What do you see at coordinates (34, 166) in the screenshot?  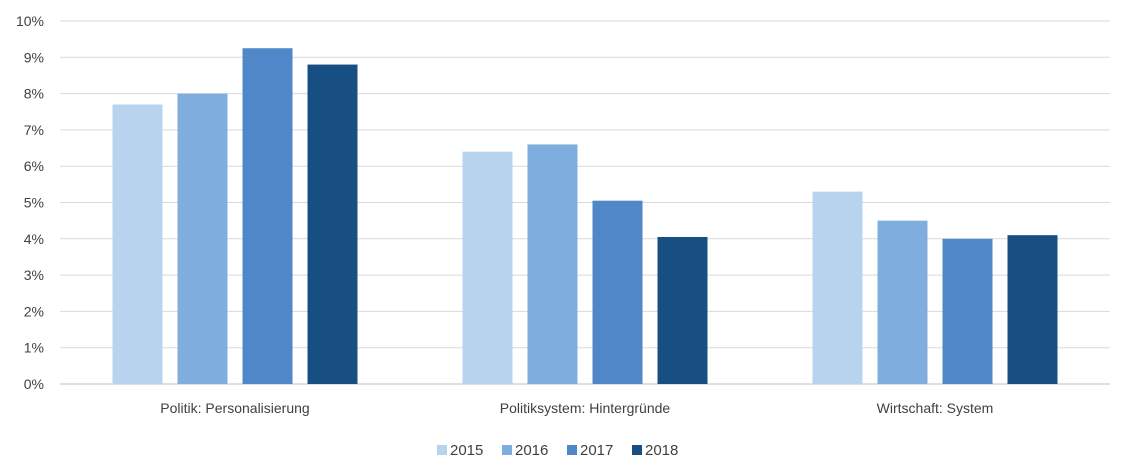 I see `y-tick-label: 6%` at bounding box center [34, 166].